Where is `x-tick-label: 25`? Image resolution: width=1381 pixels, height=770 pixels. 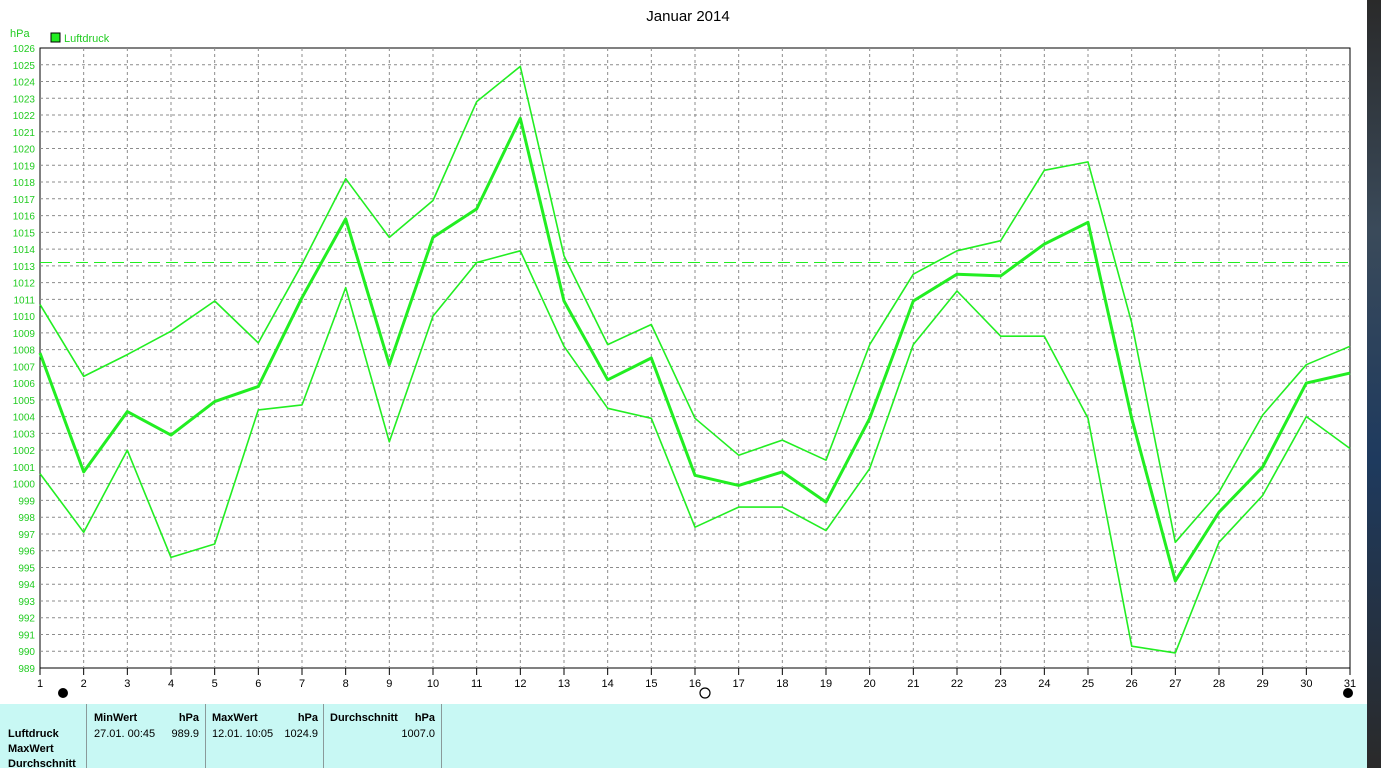
x-tick-label: 25 is located at coordinates (1088, 684).